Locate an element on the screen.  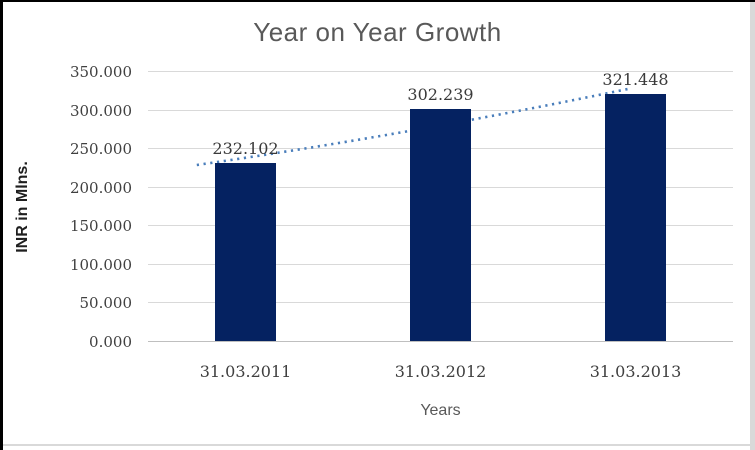
frame-bottom-edge is located at coordinates (376, 445).